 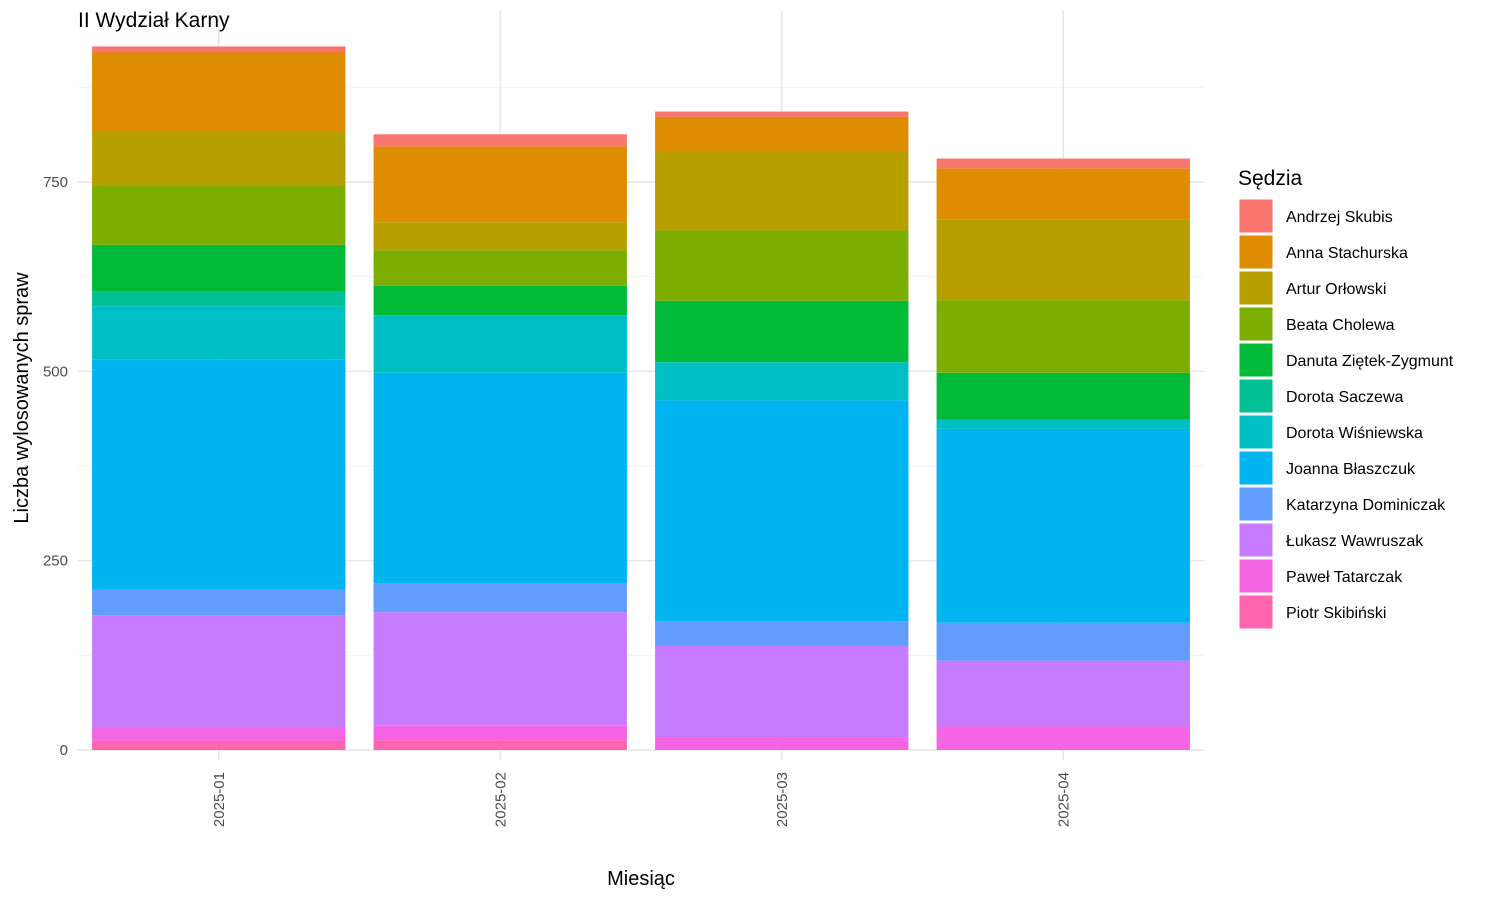 What do you see at coordinates (55, 466) in the screenshot?
I see `y-axis-ticks: 0 250 500 750` at bounding box center [55, 466].